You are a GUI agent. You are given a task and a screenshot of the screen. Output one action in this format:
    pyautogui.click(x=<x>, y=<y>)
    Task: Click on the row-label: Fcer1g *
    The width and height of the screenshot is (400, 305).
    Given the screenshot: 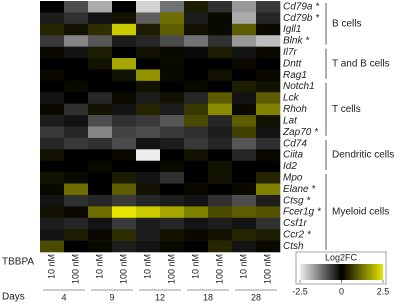 What is the action you would take?
    pyautogui.click(x=302, y=212)
    